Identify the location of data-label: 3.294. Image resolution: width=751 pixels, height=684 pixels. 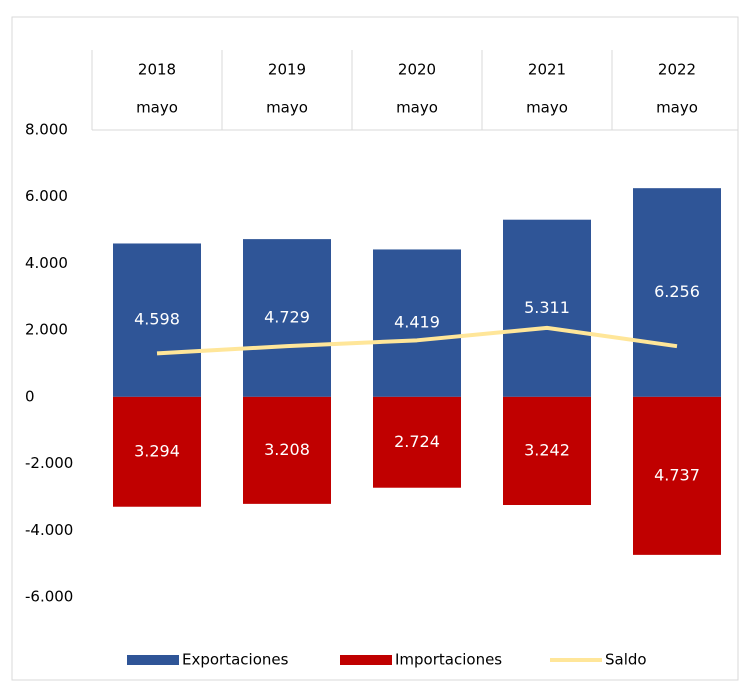
(157, 450).